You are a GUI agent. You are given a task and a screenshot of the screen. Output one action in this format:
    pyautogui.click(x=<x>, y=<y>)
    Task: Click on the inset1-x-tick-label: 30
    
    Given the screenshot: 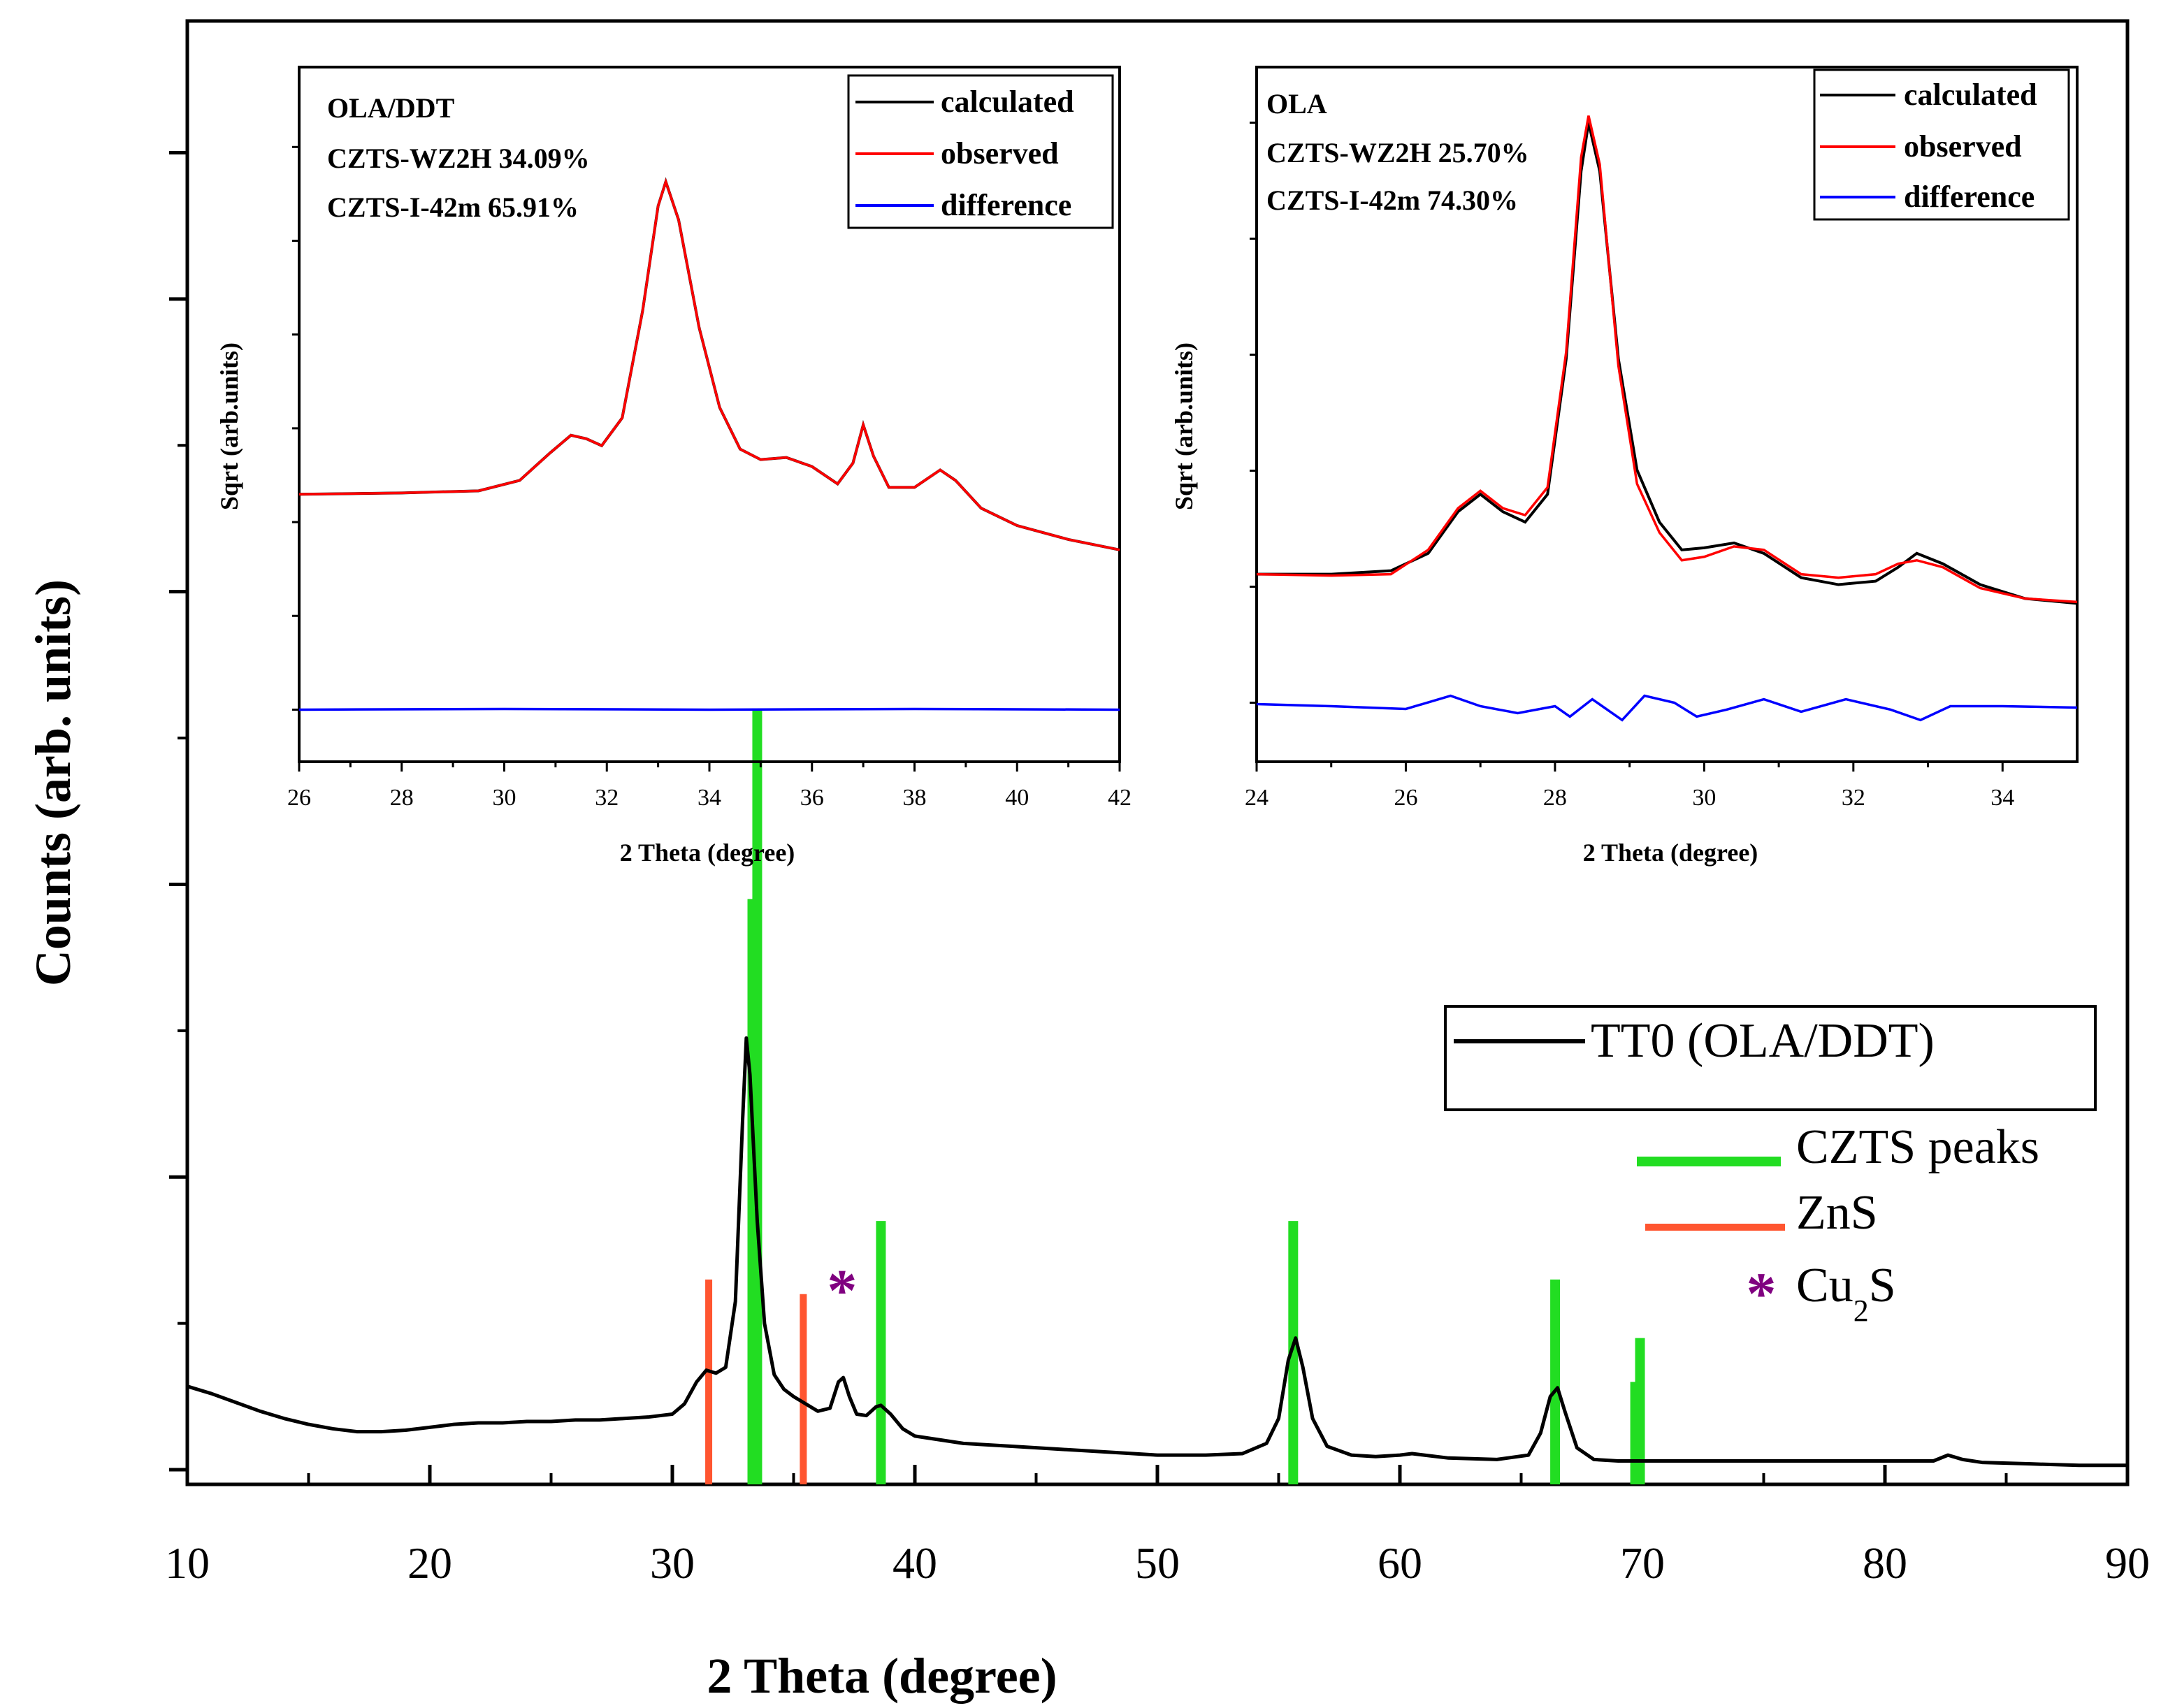 What is the action you would take?
    pyautogui.click(x=504, y=798)
    